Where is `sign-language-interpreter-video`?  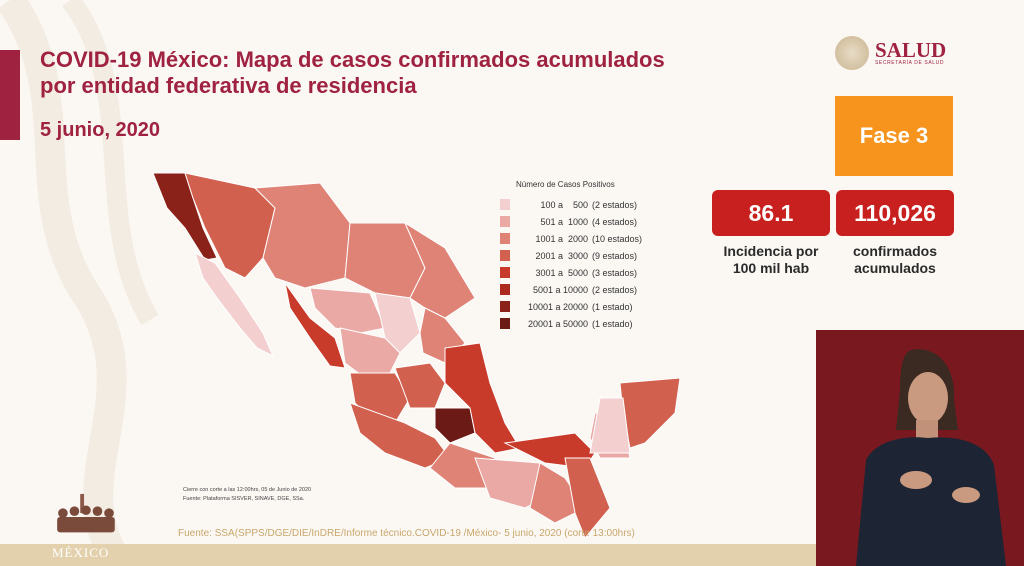 sign-language-interpreter-video is located at coordinates (920, 448).